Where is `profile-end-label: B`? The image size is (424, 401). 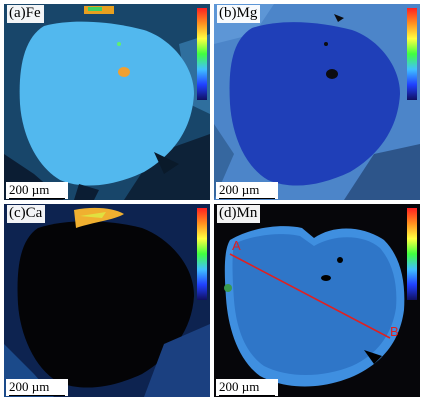
profile-end-label: B is located at coordinates (394, 331).